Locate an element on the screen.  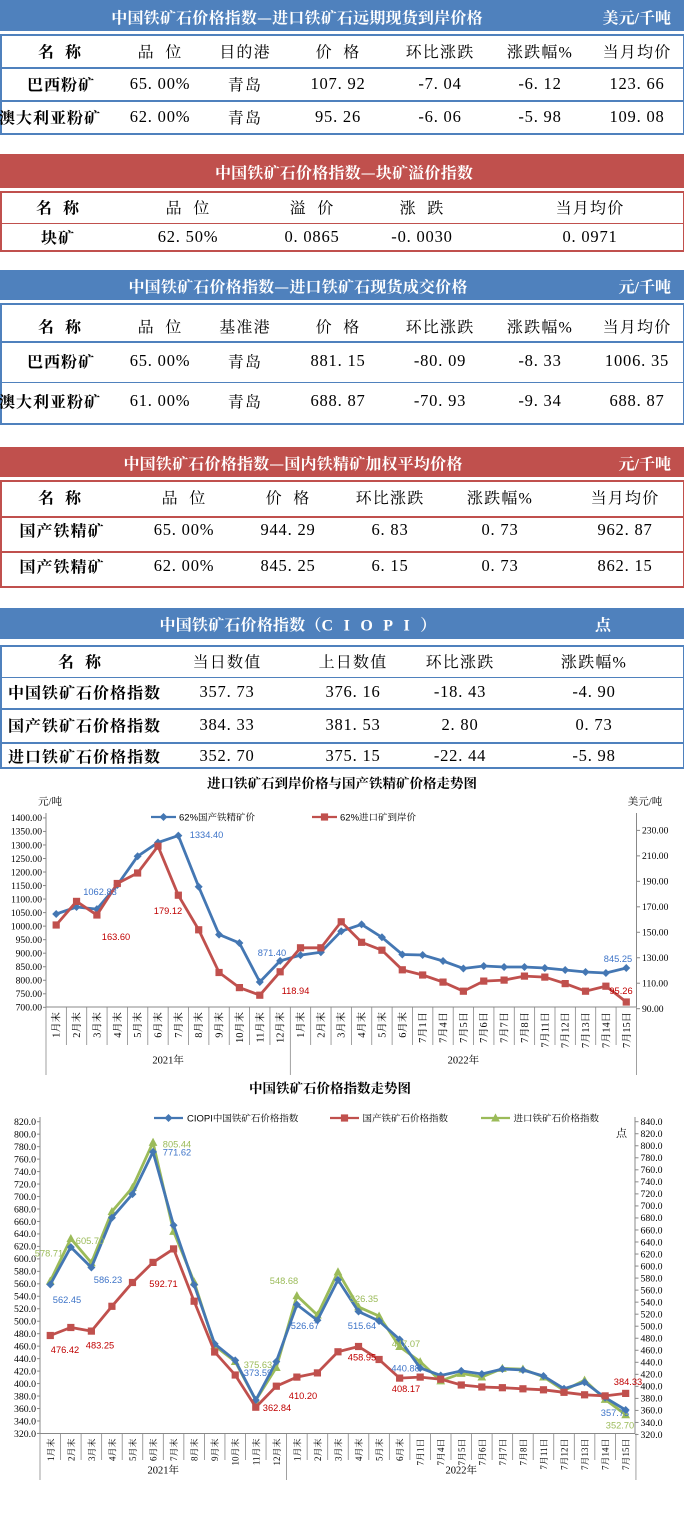
svg-text: 3月末 is located at coordinates (91, 1450).